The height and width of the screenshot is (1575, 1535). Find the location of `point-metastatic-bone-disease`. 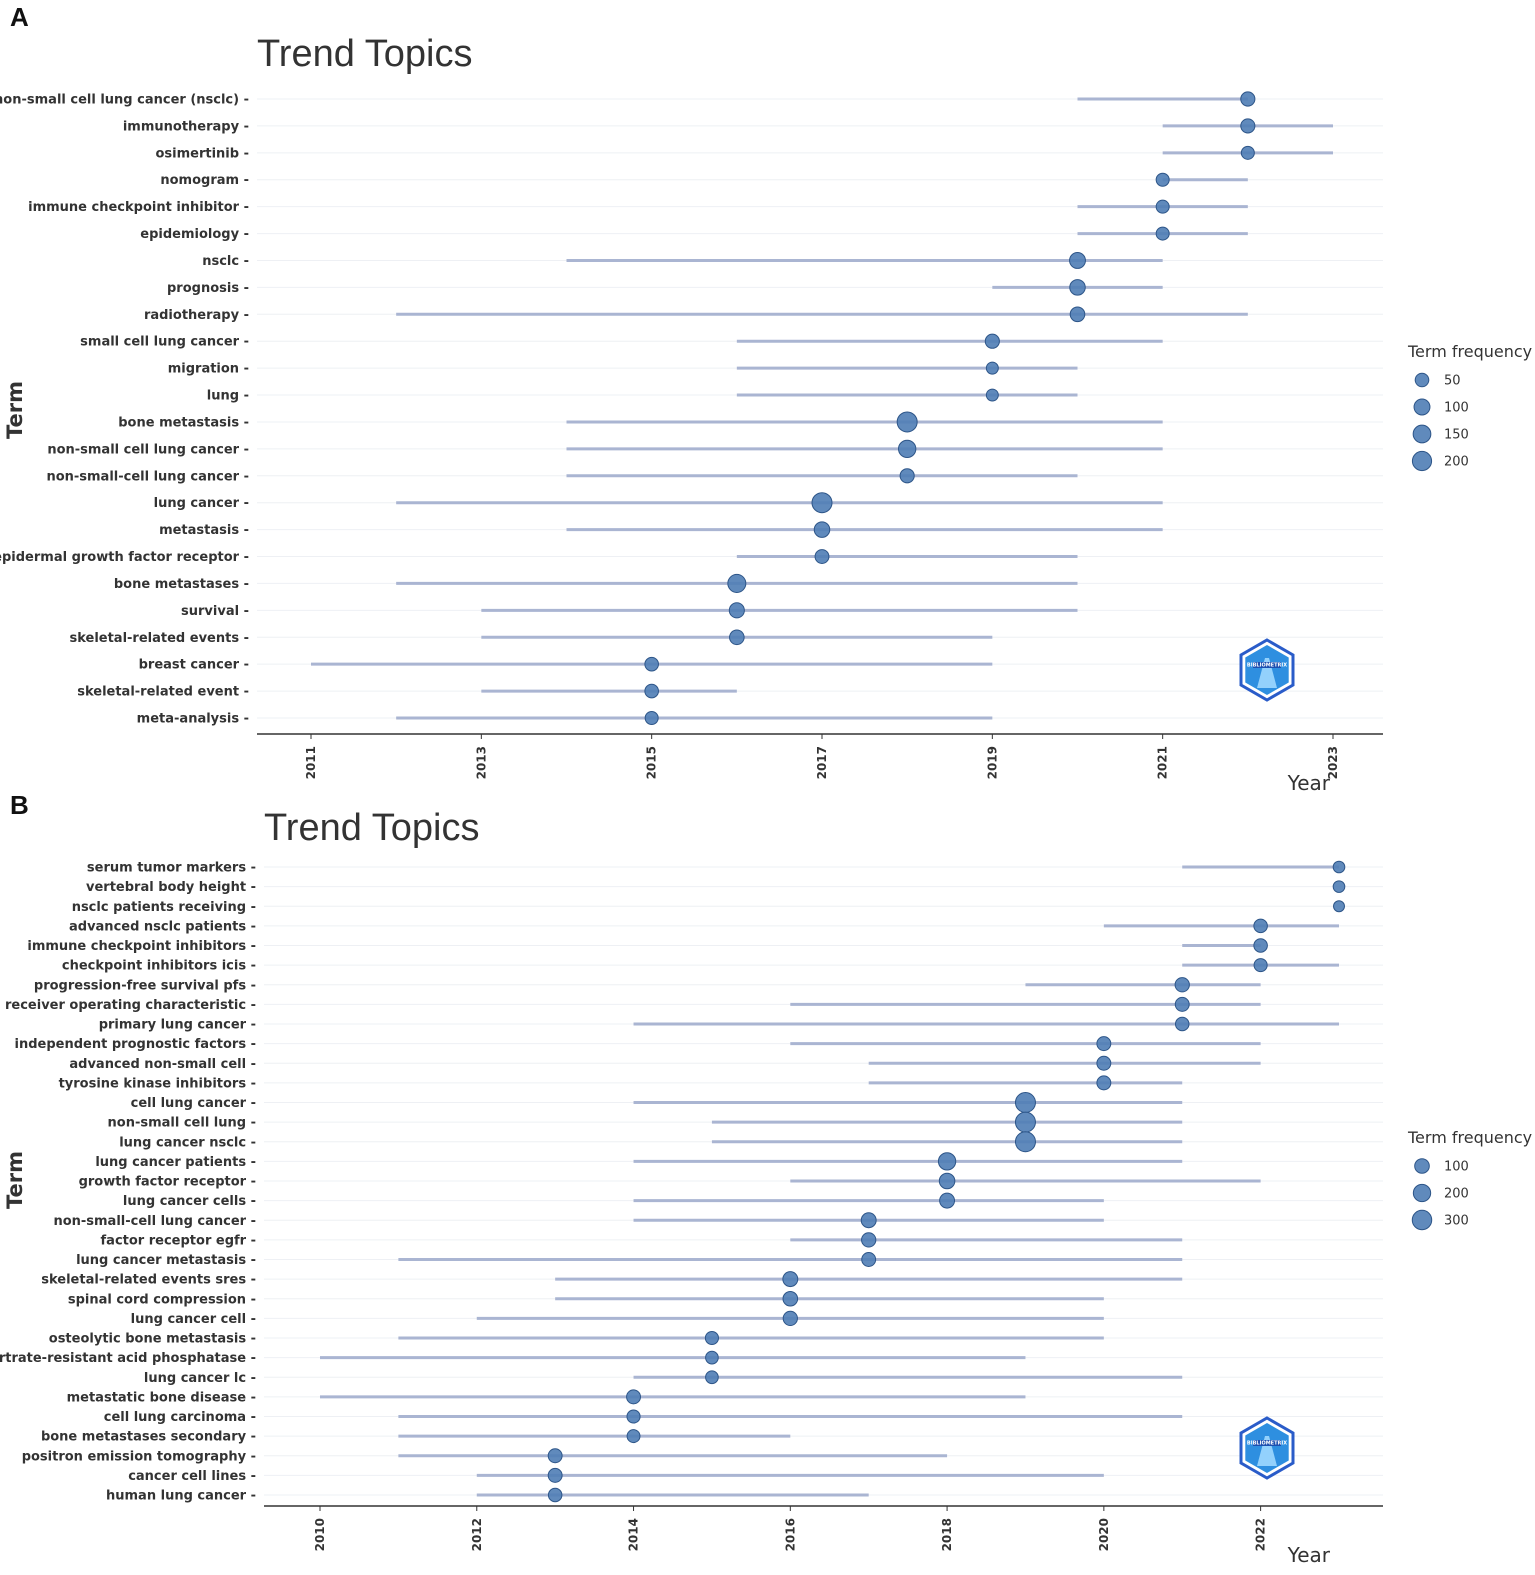

point-metastatic-bone-disease is located at coordinates (633, 1397).